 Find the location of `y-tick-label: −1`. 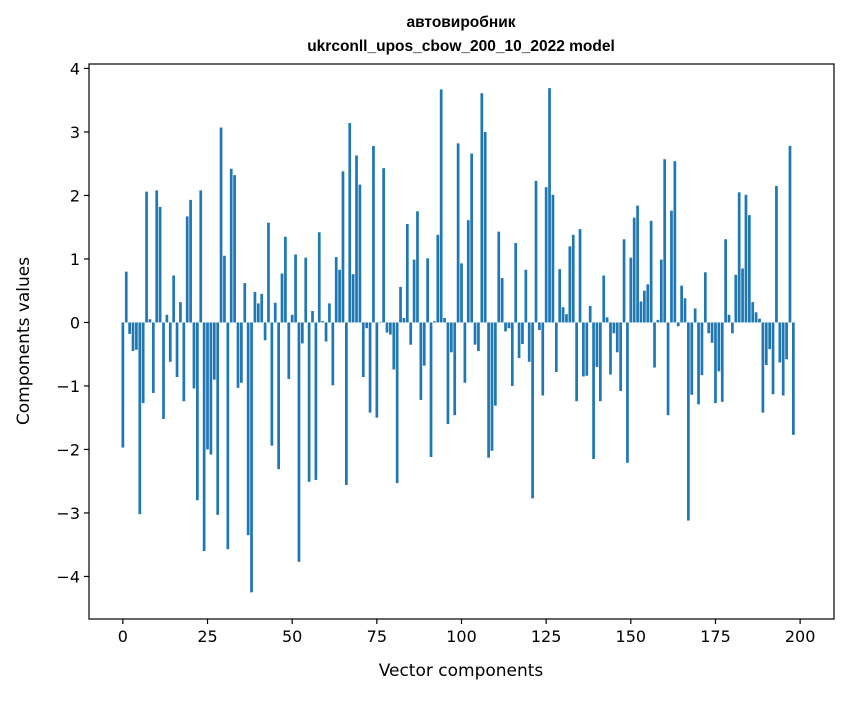

y-tick-label: −1 is located at coordinates (68, 386).